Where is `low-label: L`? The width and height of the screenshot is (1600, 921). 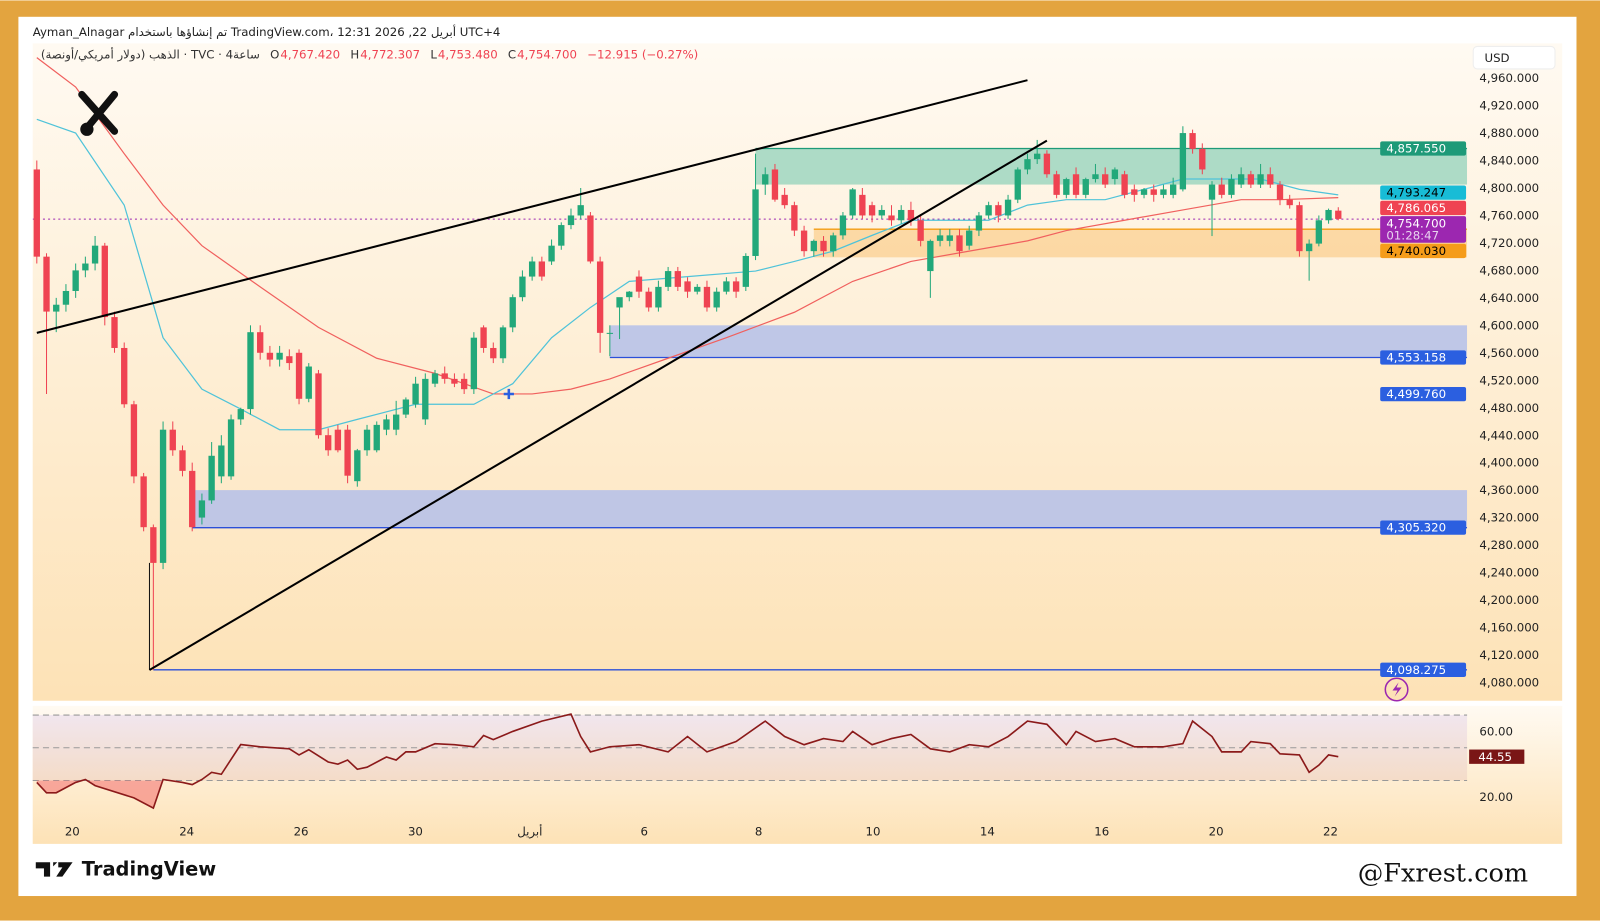
low-label: L is located at coordinates (433, 55).